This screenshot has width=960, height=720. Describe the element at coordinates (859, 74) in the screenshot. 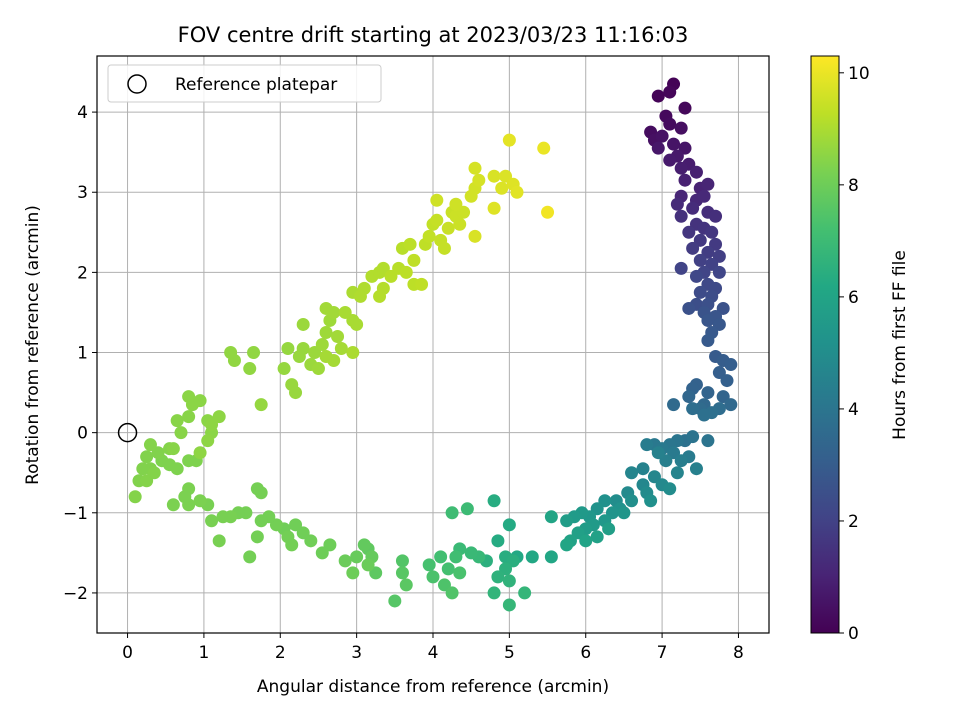

I see `colorbar-tick-label: 10` at that location.